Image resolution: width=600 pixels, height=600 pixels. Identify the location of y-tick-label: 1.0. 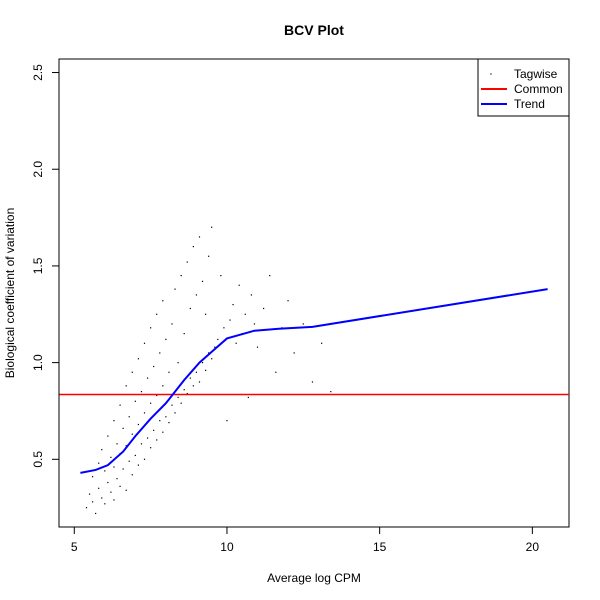
(38, 362).